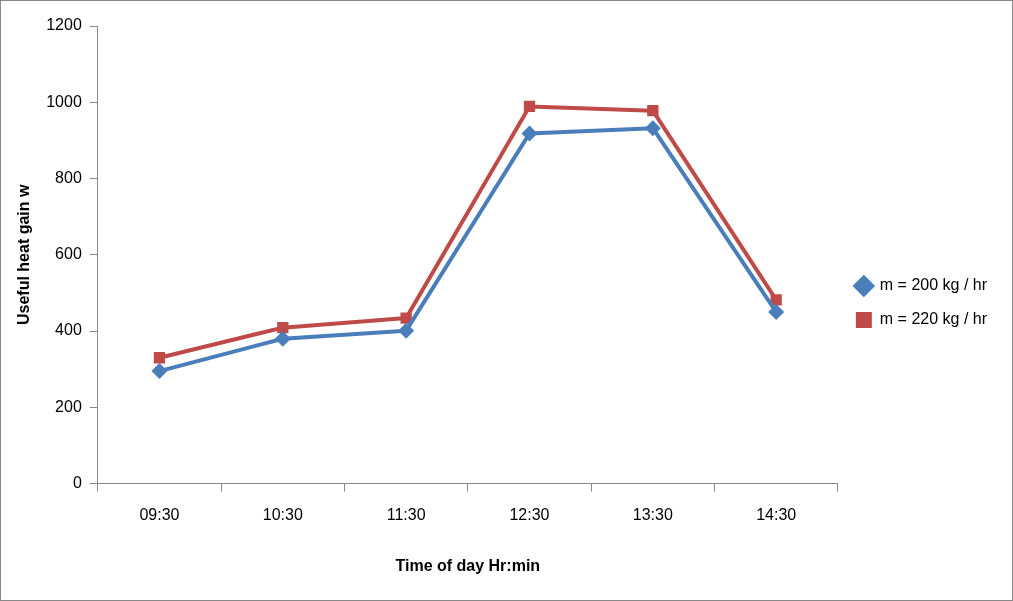 This screenshot has height=601, width=1013. What do you see at coordinates (64, 25) in the screenshot?
I see `y-tick-label: 1200` at bounding box center [64, 25].